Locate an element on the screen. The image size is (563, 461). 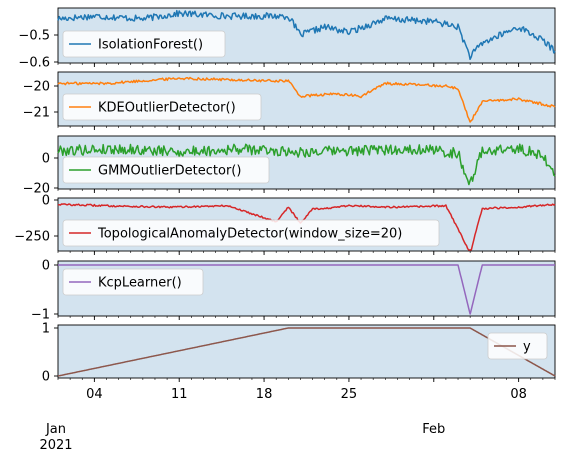
year-label: 2021 is located at coordinates (55, 445).